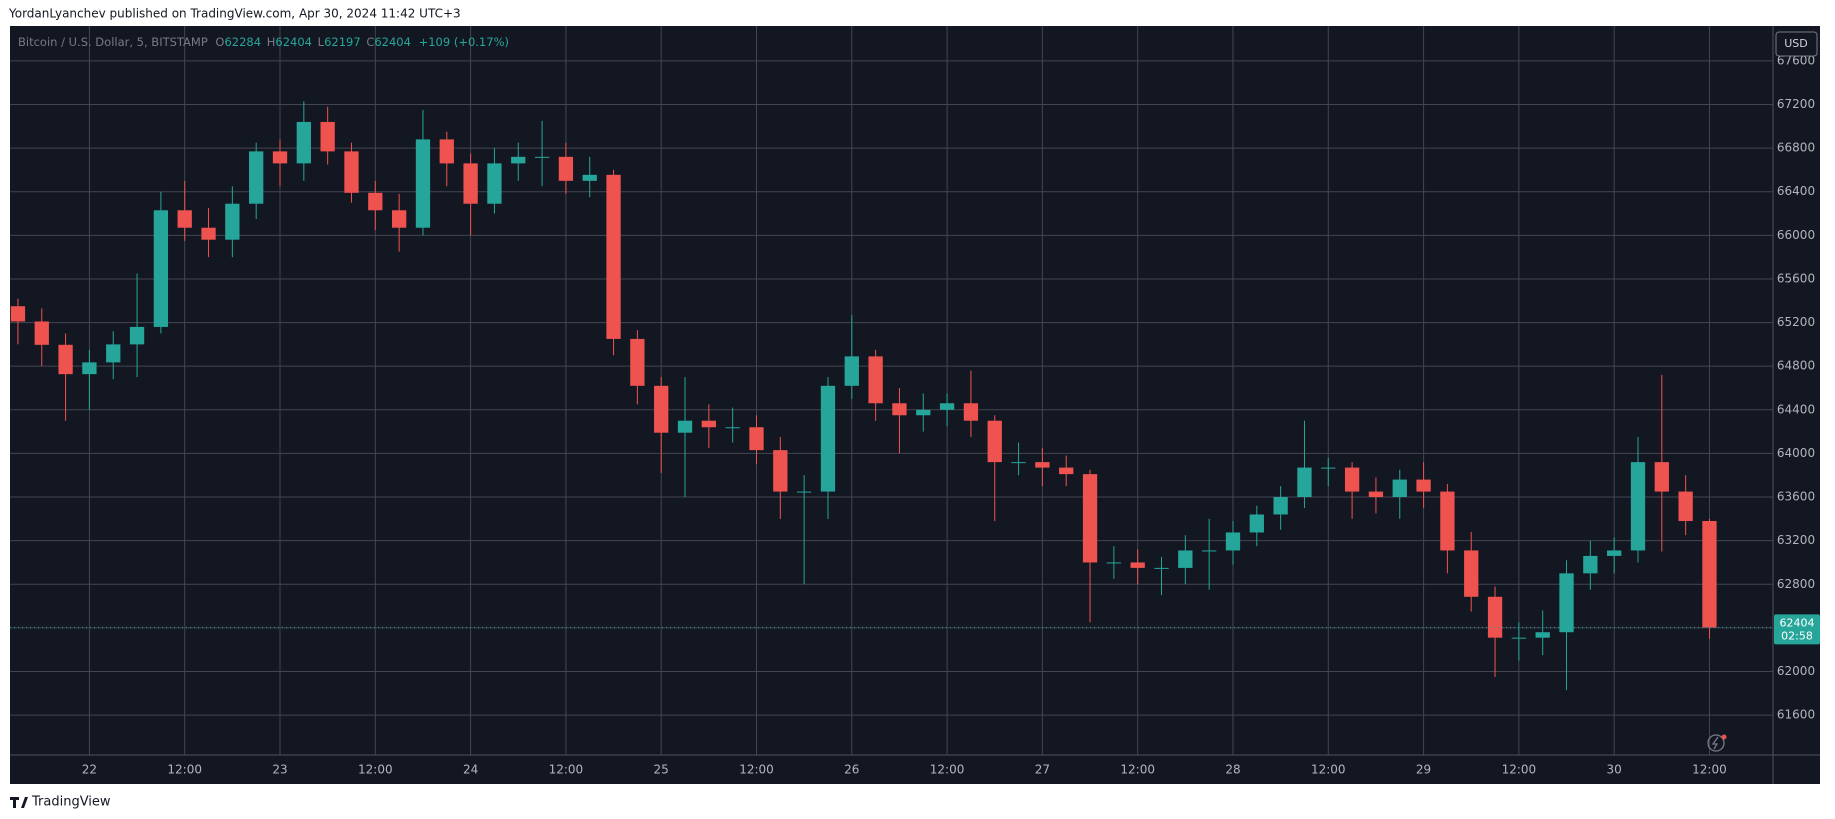  What do you see at coordinates (89, 770) in the screenshot?
I see `x-tick-label: 22` at bounding box center [89, 770].